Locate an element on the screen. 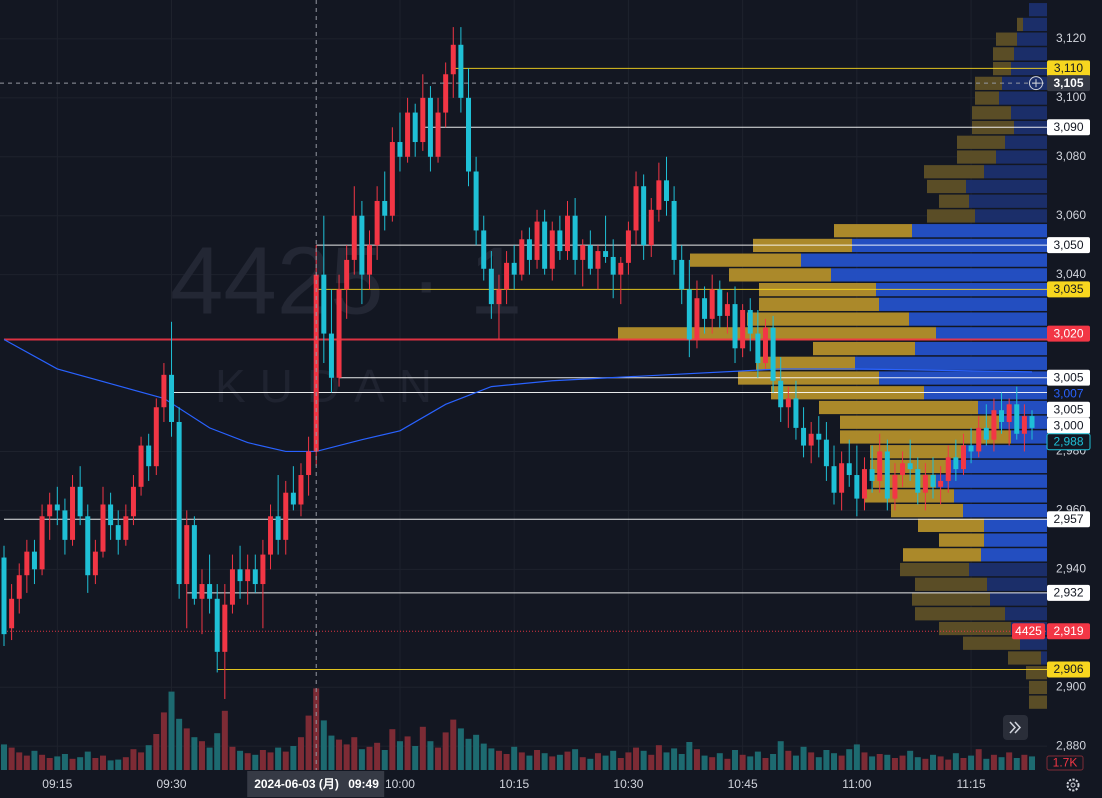 The height and width of the screenshot is (798, 1102). price-tag-label: 3,110 is located at coordinates (1068, 68).